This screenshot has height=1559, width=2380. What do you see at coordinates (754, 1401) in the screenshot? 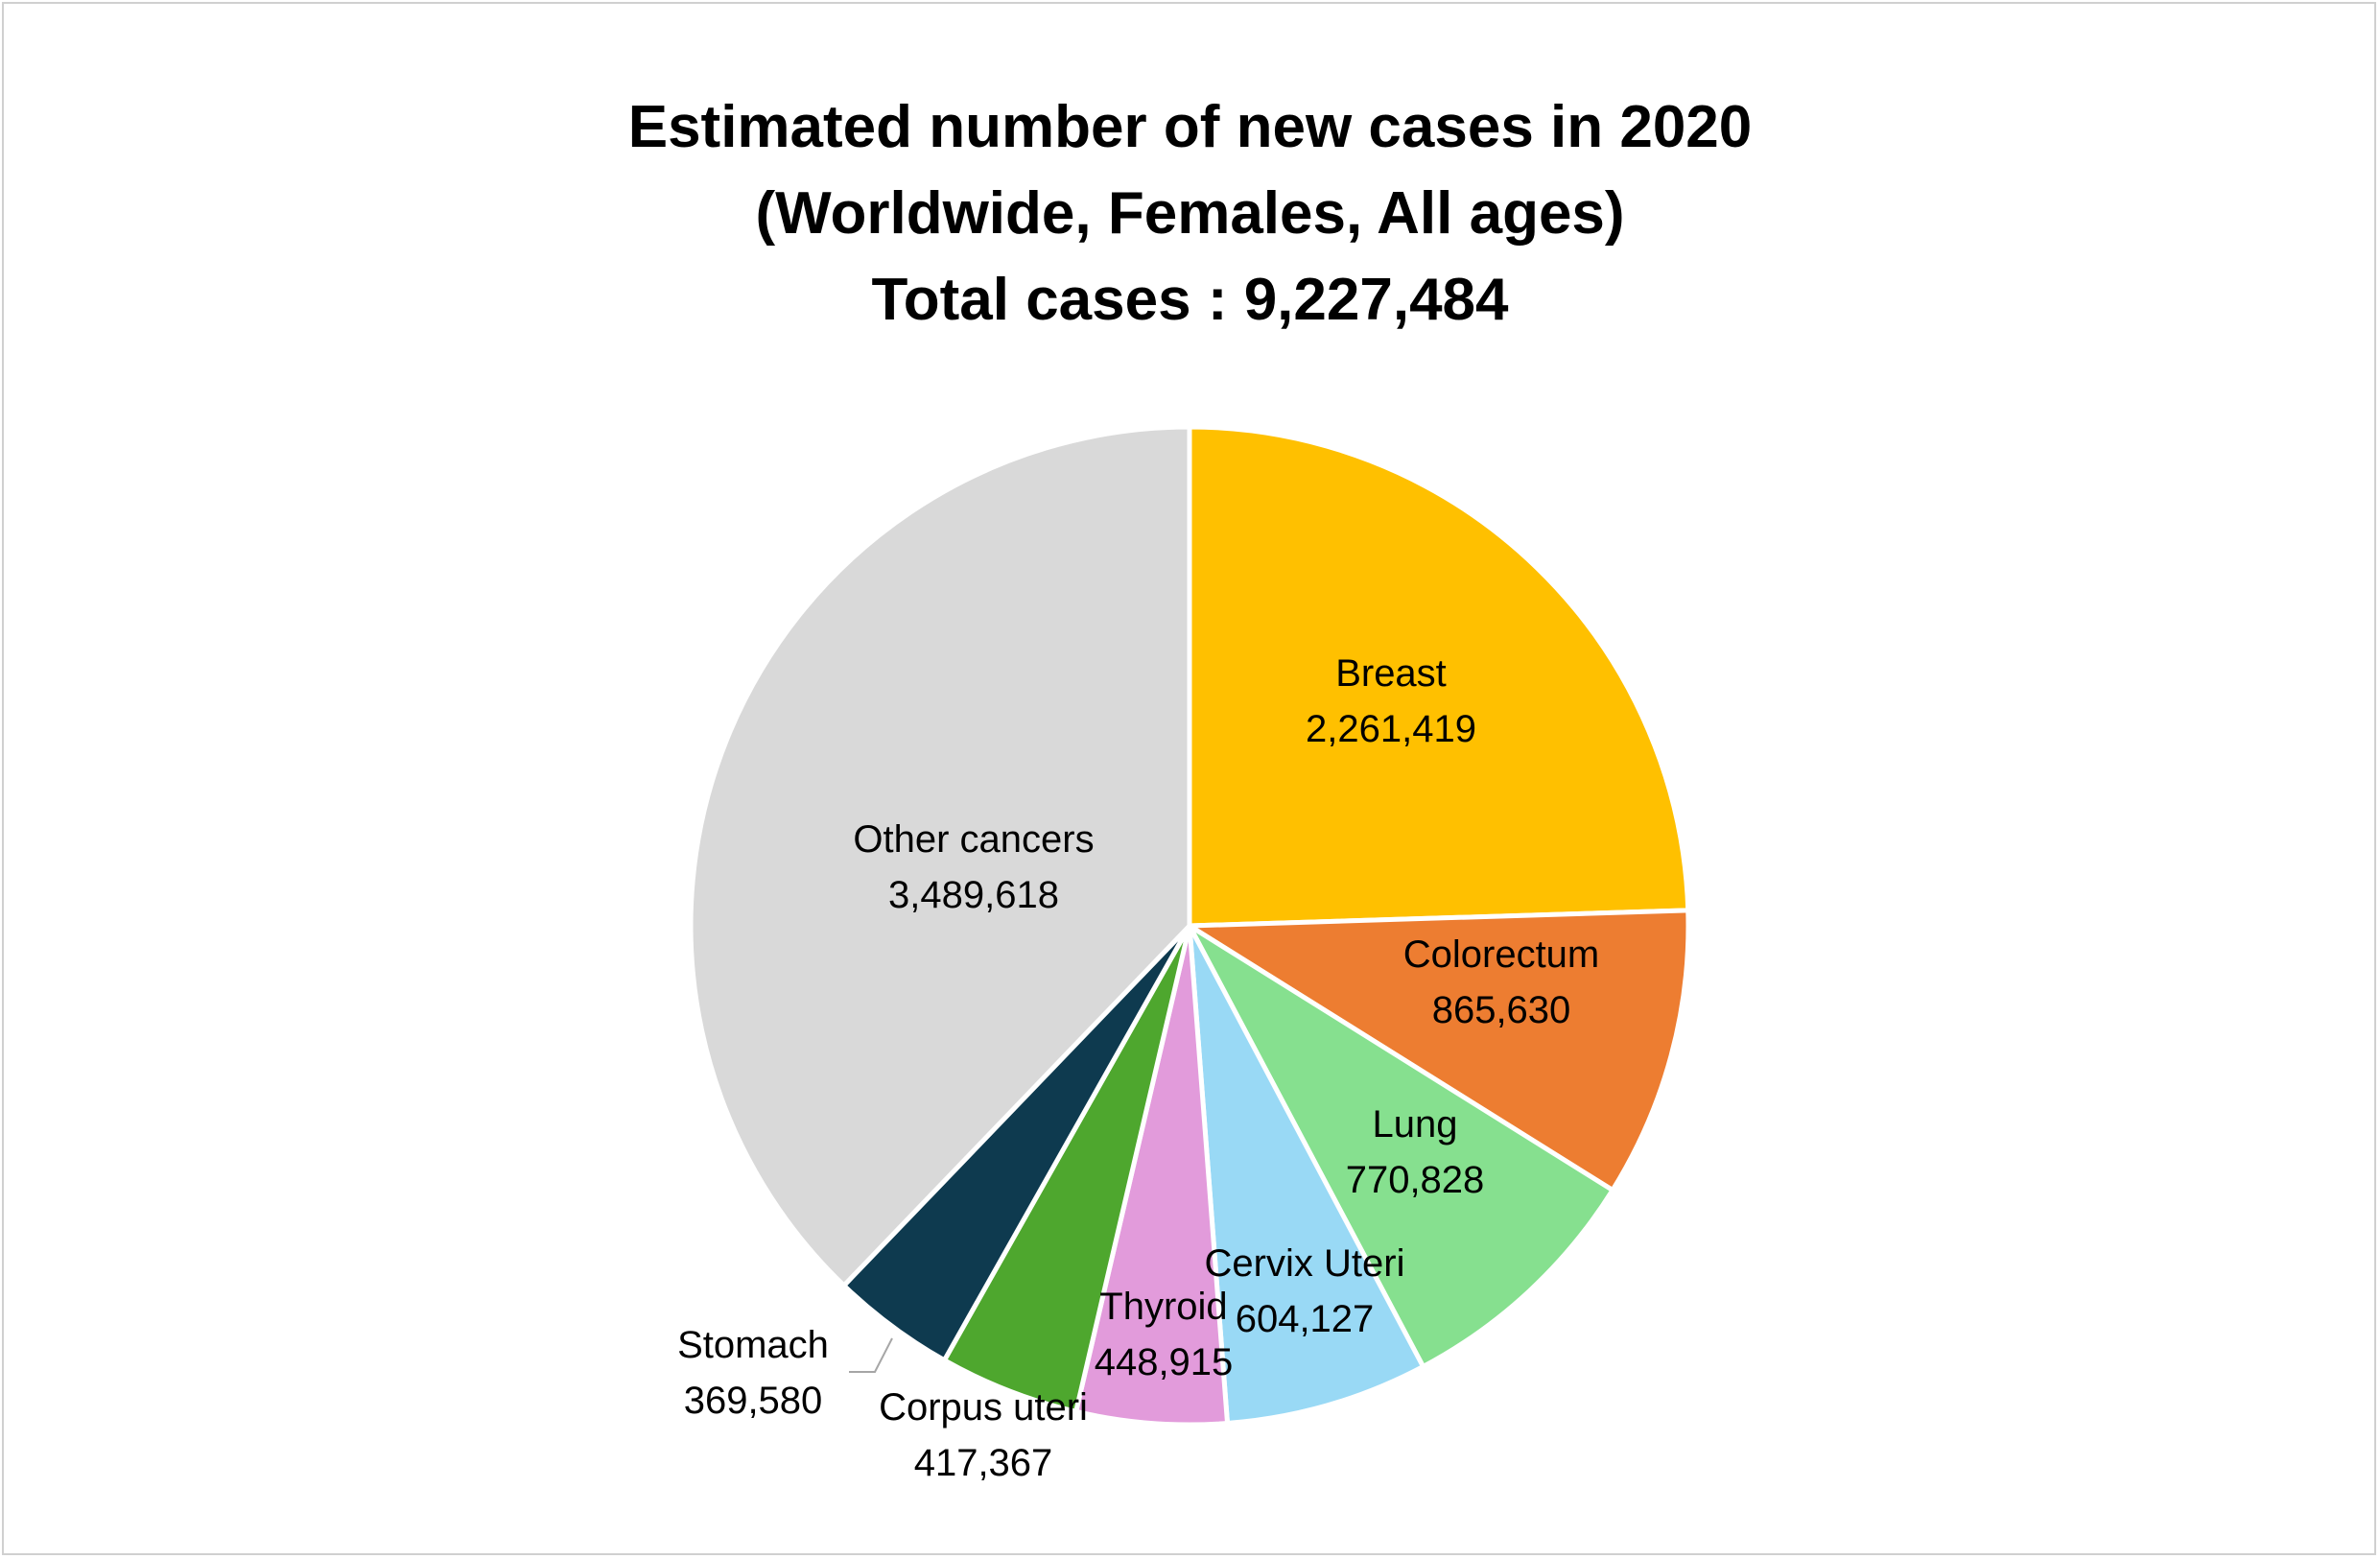
I see `slice-label-value-stomach: 369,580` at bounding box center [754, 1401].